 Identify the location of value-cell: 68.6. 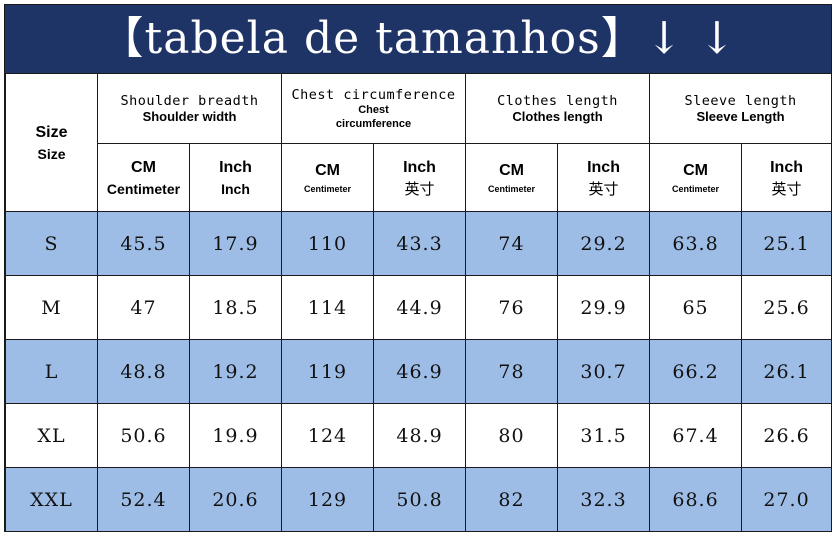
(696, 499).